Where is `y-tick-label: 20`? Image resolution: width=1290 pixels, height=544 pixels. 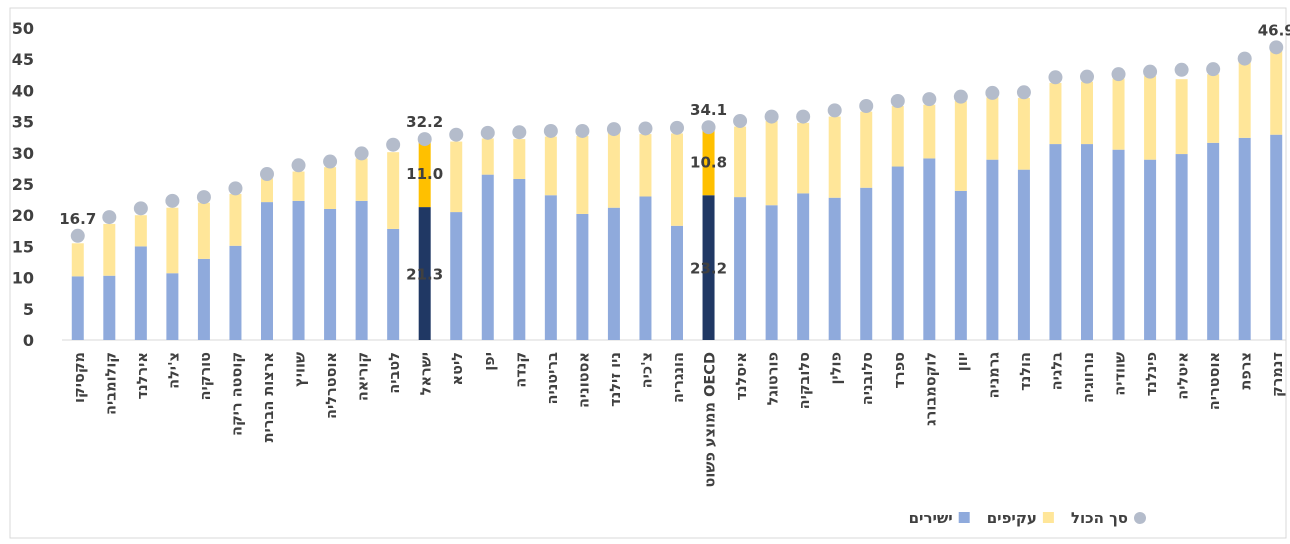
y-tick-label: 20 is located at coordinates (23, 215).